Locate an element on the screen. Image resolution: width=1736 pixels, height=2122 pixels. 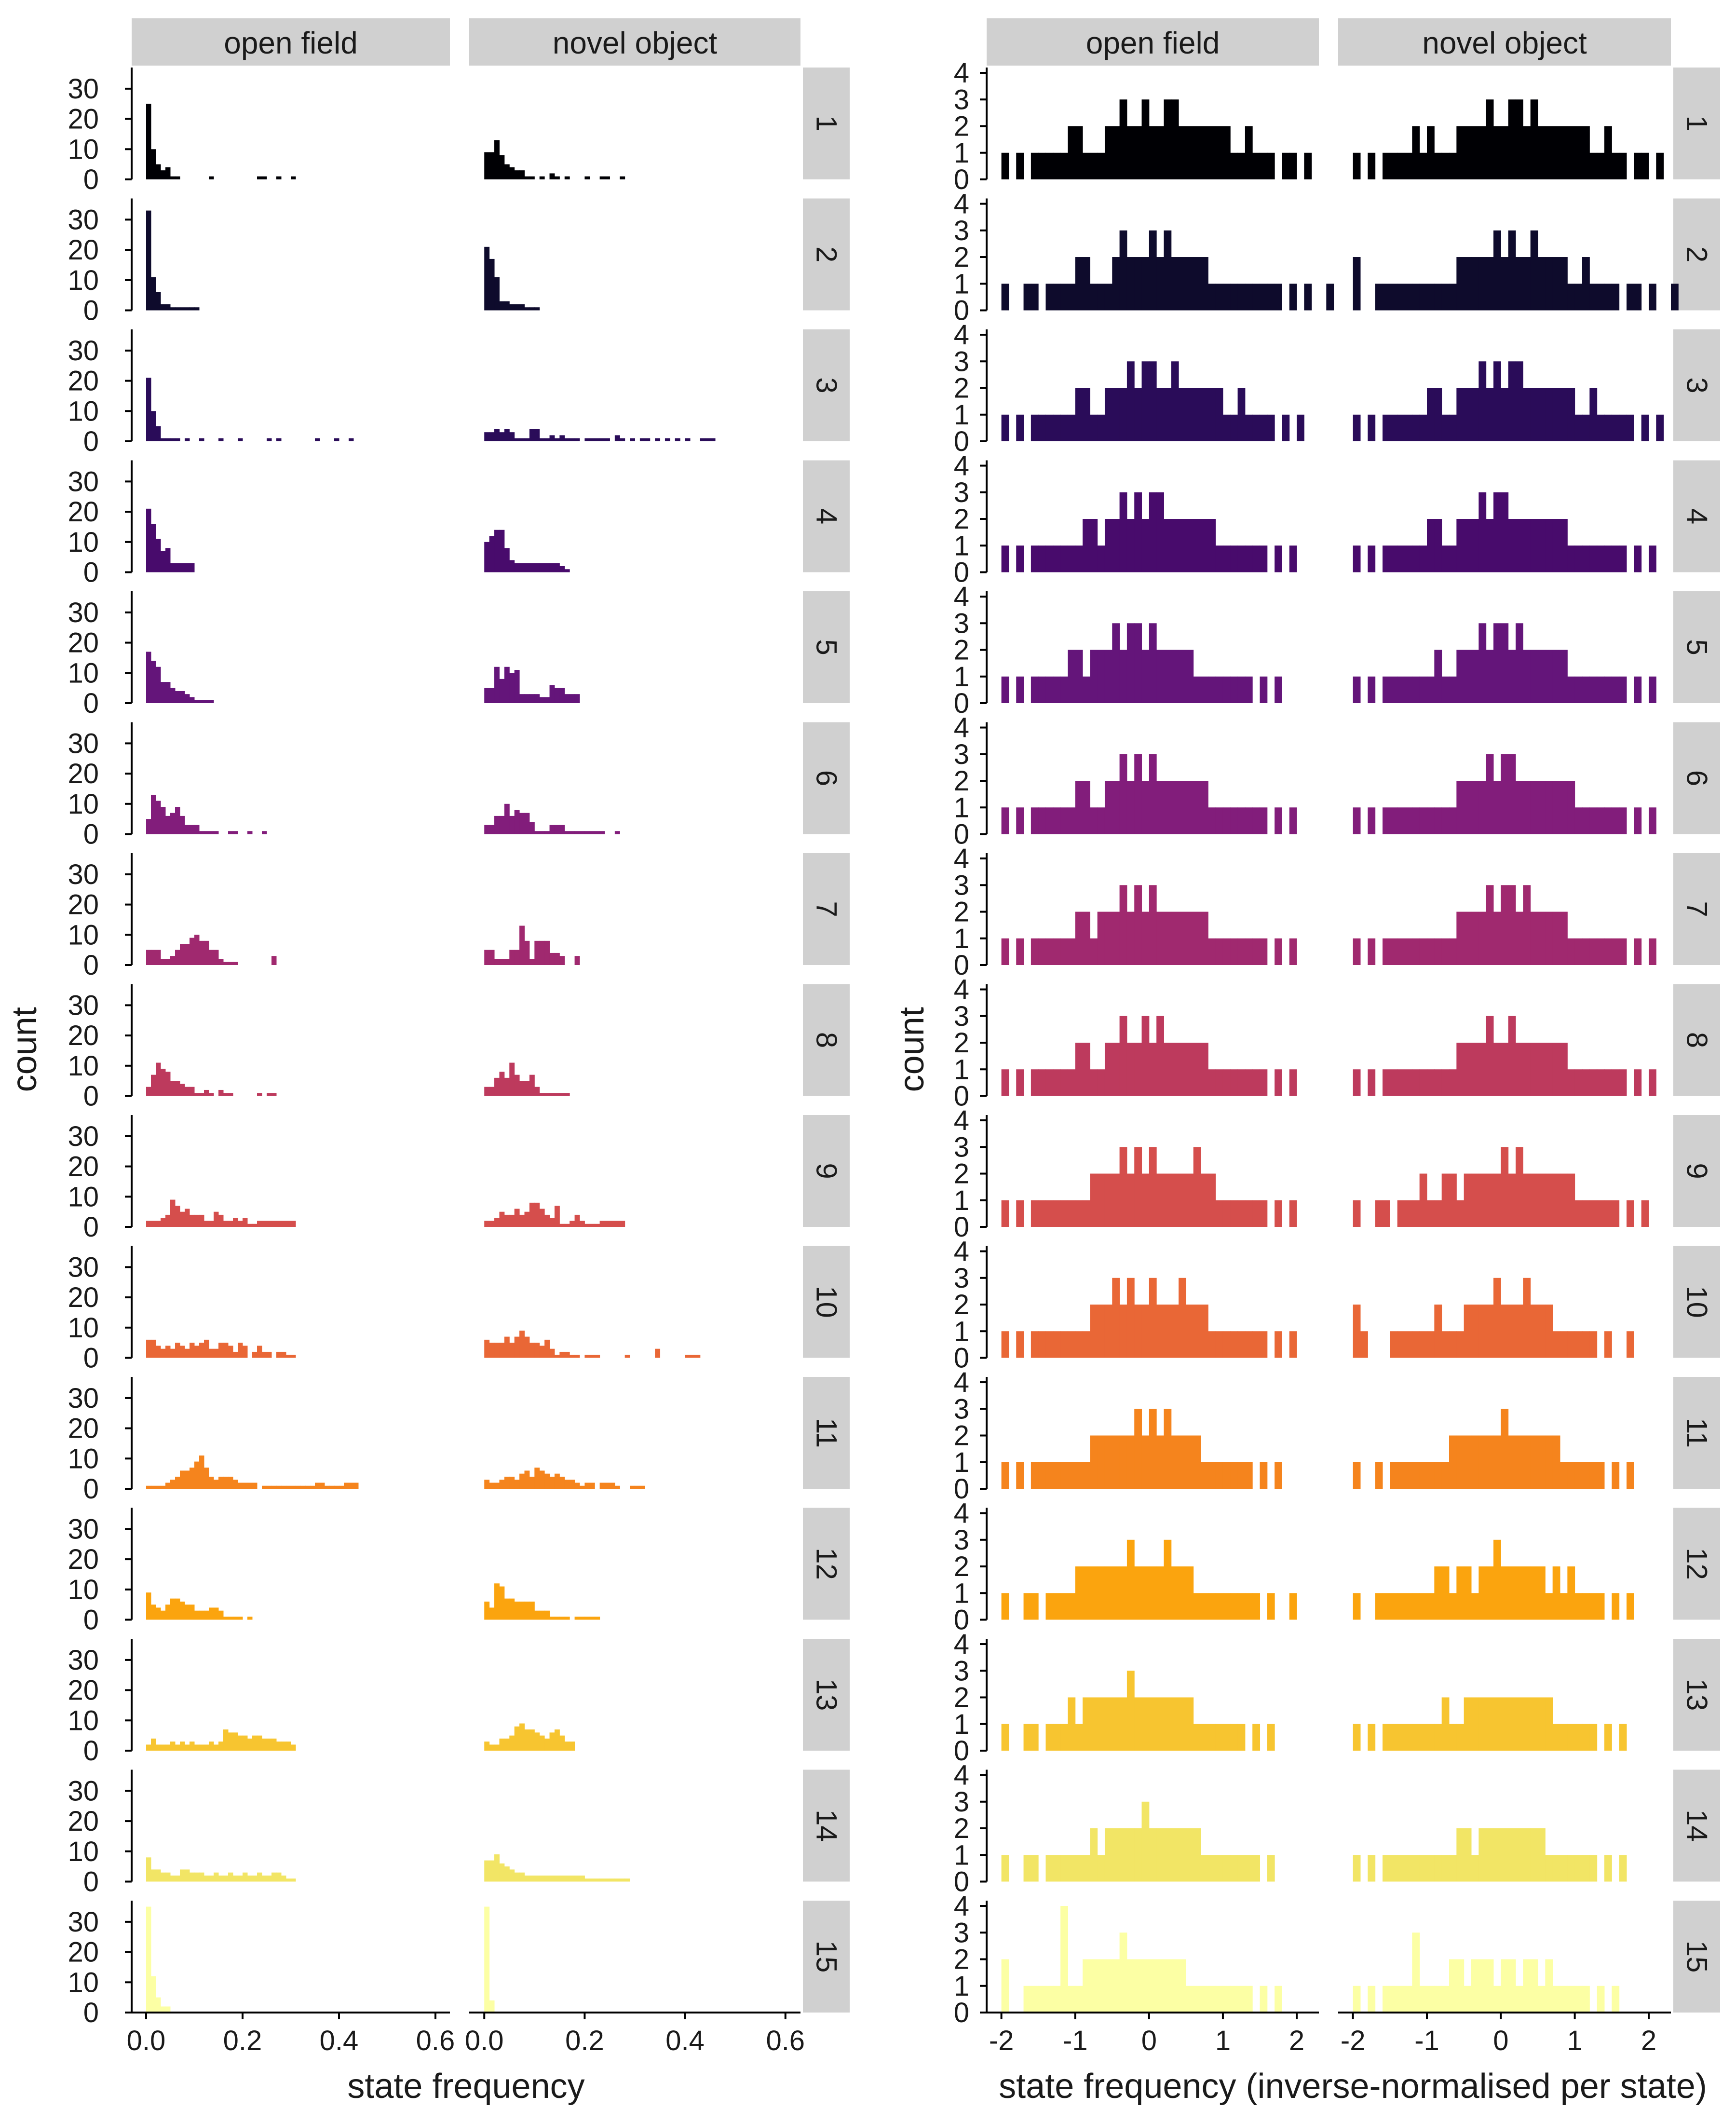
row-strip-label: 11 is located at coordinates (827, 1433).